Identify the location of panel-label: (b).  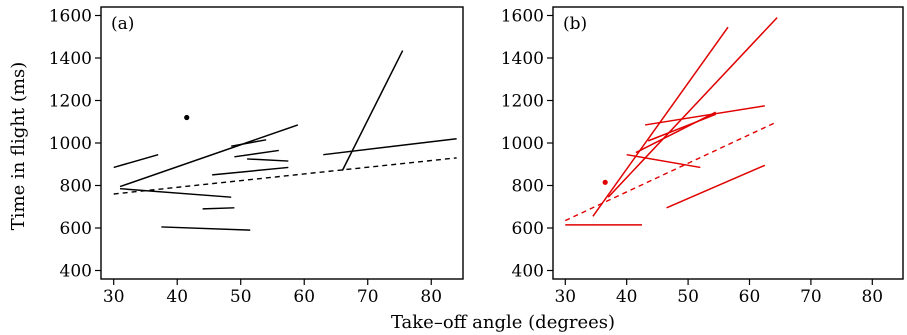
(575, 24).